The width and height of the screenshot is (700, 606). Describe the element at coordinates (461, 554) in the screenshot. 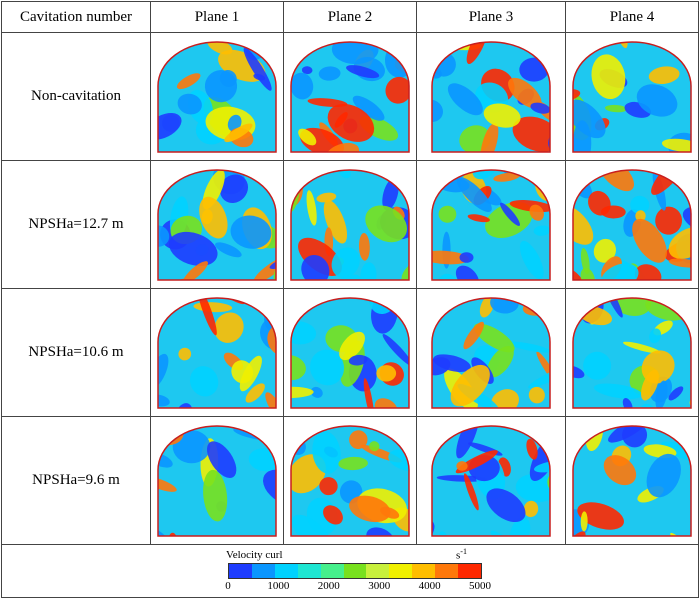

I see `legend-unit: s-1` at that location.